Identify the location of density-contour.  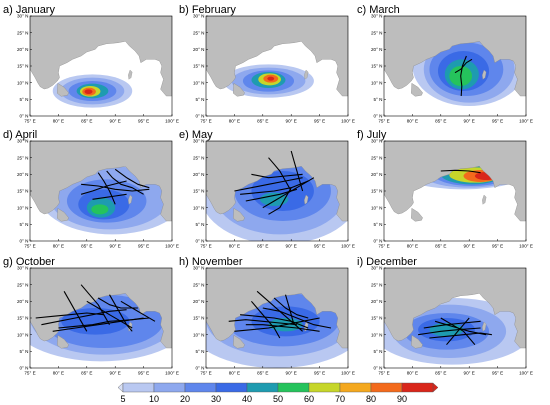
(271, 78).